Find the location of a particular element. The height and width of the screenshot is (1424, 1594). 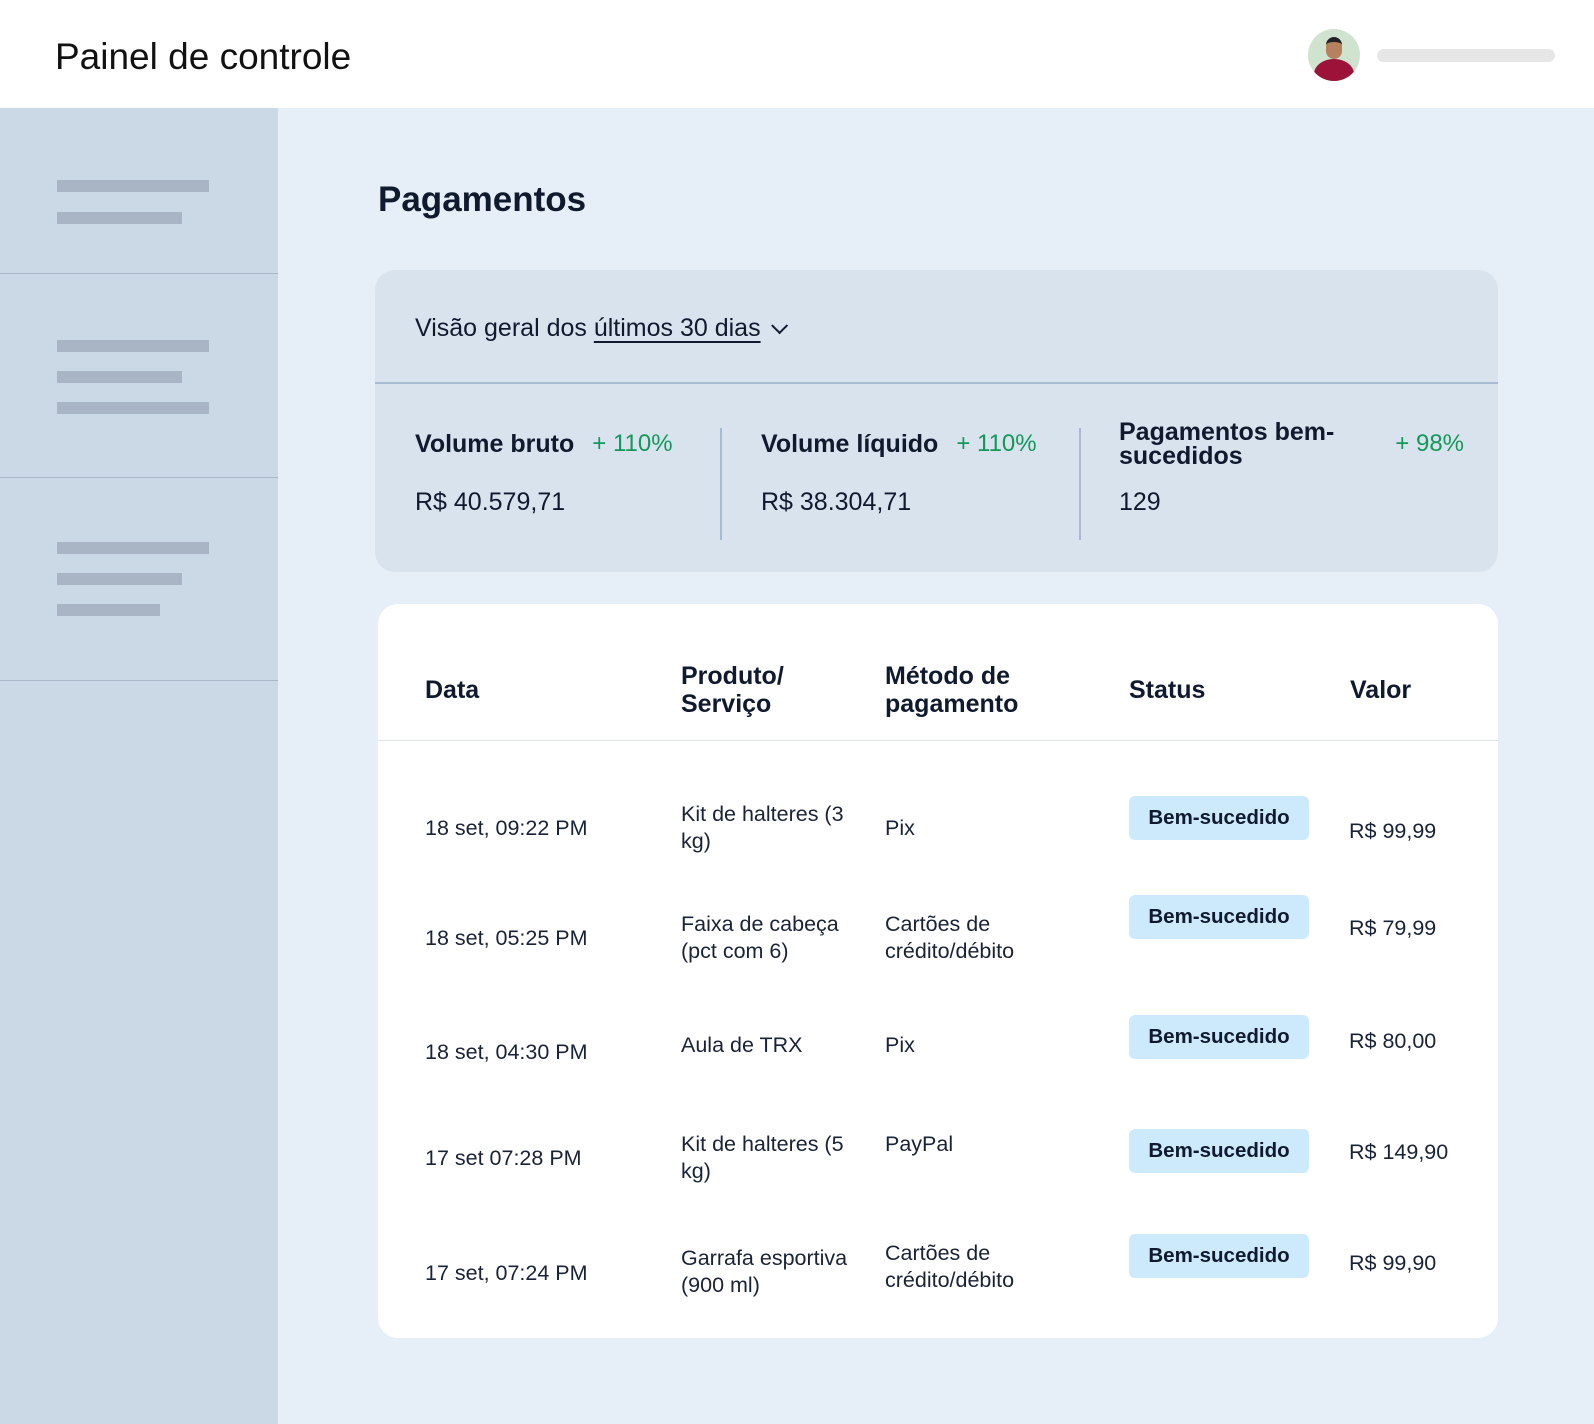

period-link: últimos 30 dias is located at coordinates (677, 328).